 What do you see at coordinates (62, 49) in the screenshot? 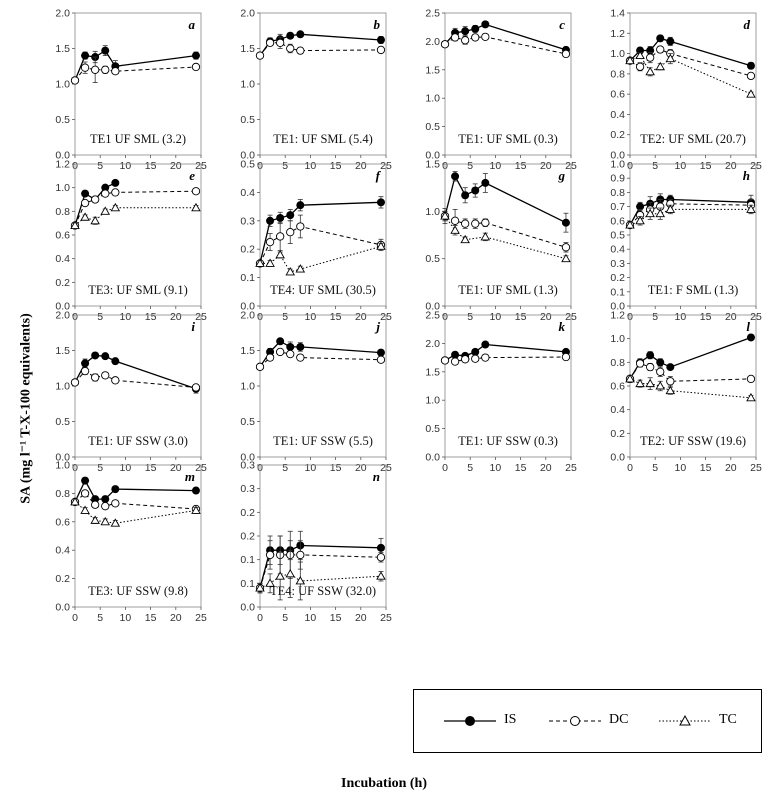
I see `panel-a-ytick-label: 1.5` at bounding box center [62, 49].